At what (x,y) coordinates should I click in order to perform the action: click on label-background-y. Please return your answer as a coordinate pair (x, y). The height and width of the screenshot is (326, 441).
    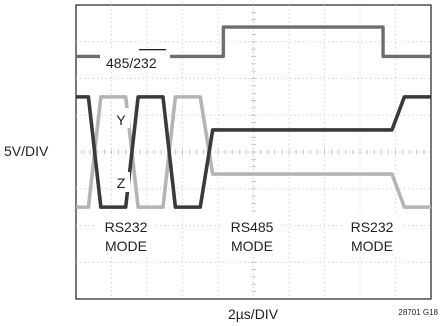
    Looking at the image, I should click on (121, 118).